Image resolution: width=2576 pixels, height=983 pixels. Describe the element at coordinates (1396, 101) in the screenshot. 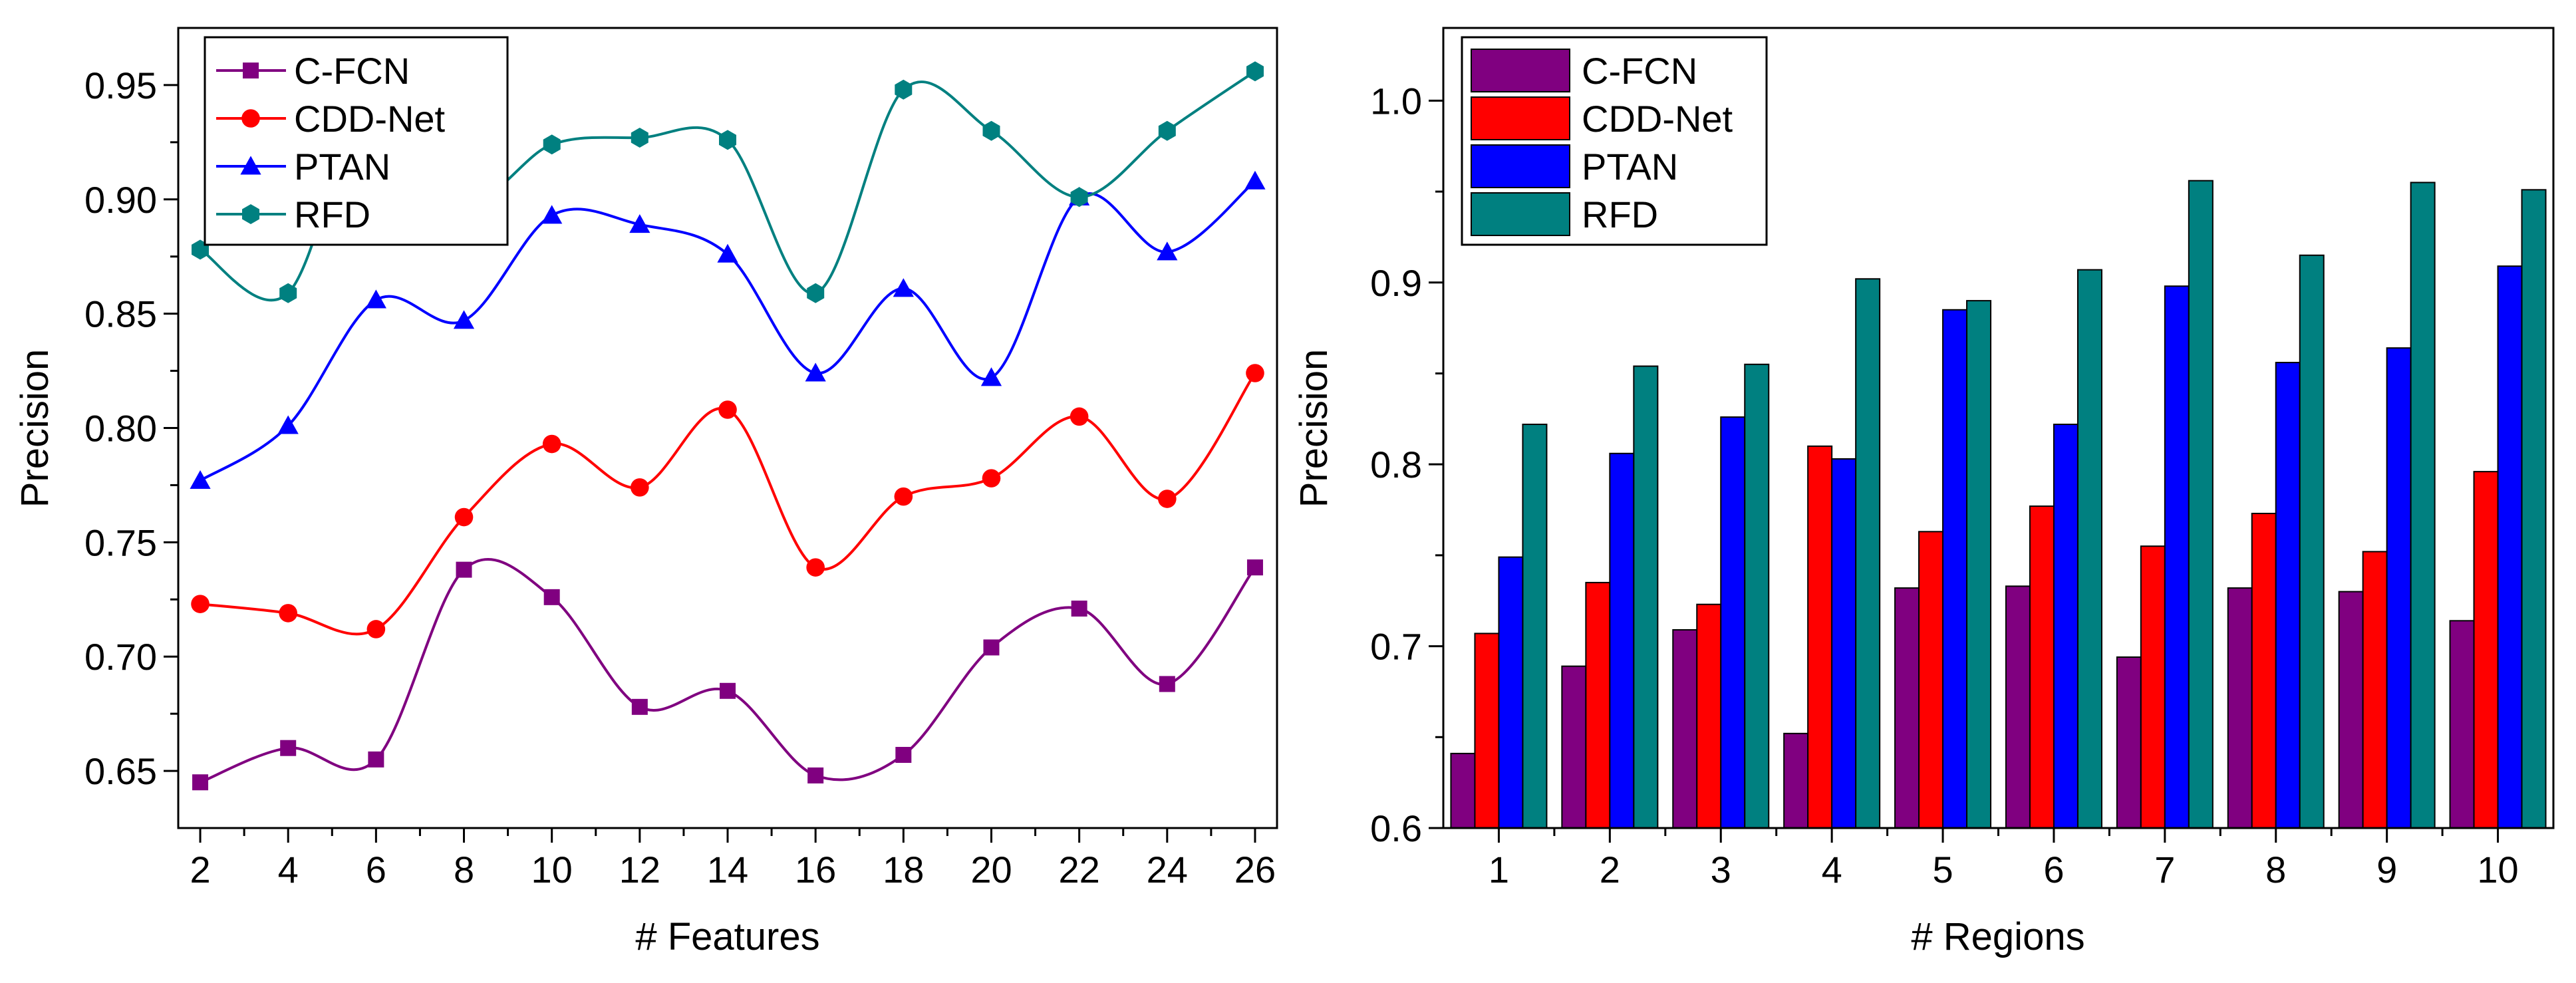

I see `bar-chart-y-tick-label: 1.0` at that location.